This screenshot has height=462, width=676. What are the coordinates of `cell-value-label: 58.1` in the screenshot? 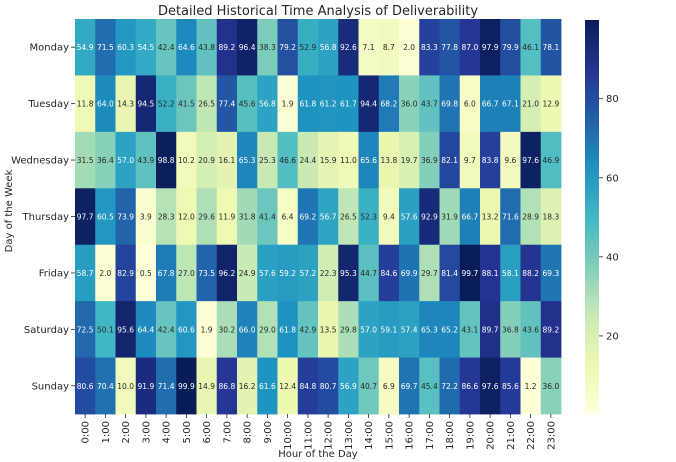 It's located at (510, 273).